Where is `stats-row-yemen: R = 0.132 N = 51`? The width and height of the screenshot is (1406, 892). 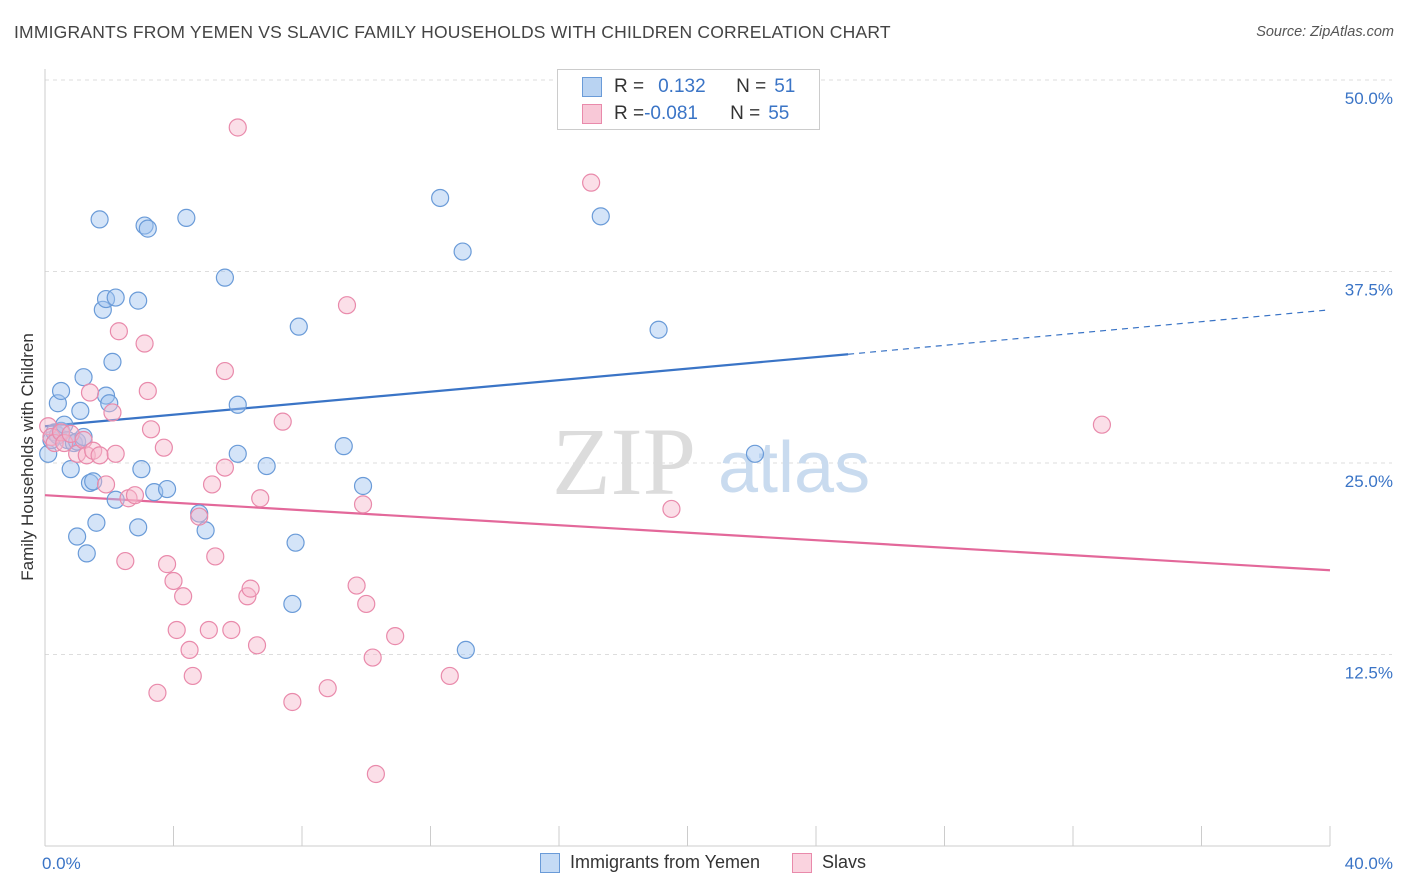 stats-row-yemen: R = 0.132 N = 51 is located at coordinates (688, 87).